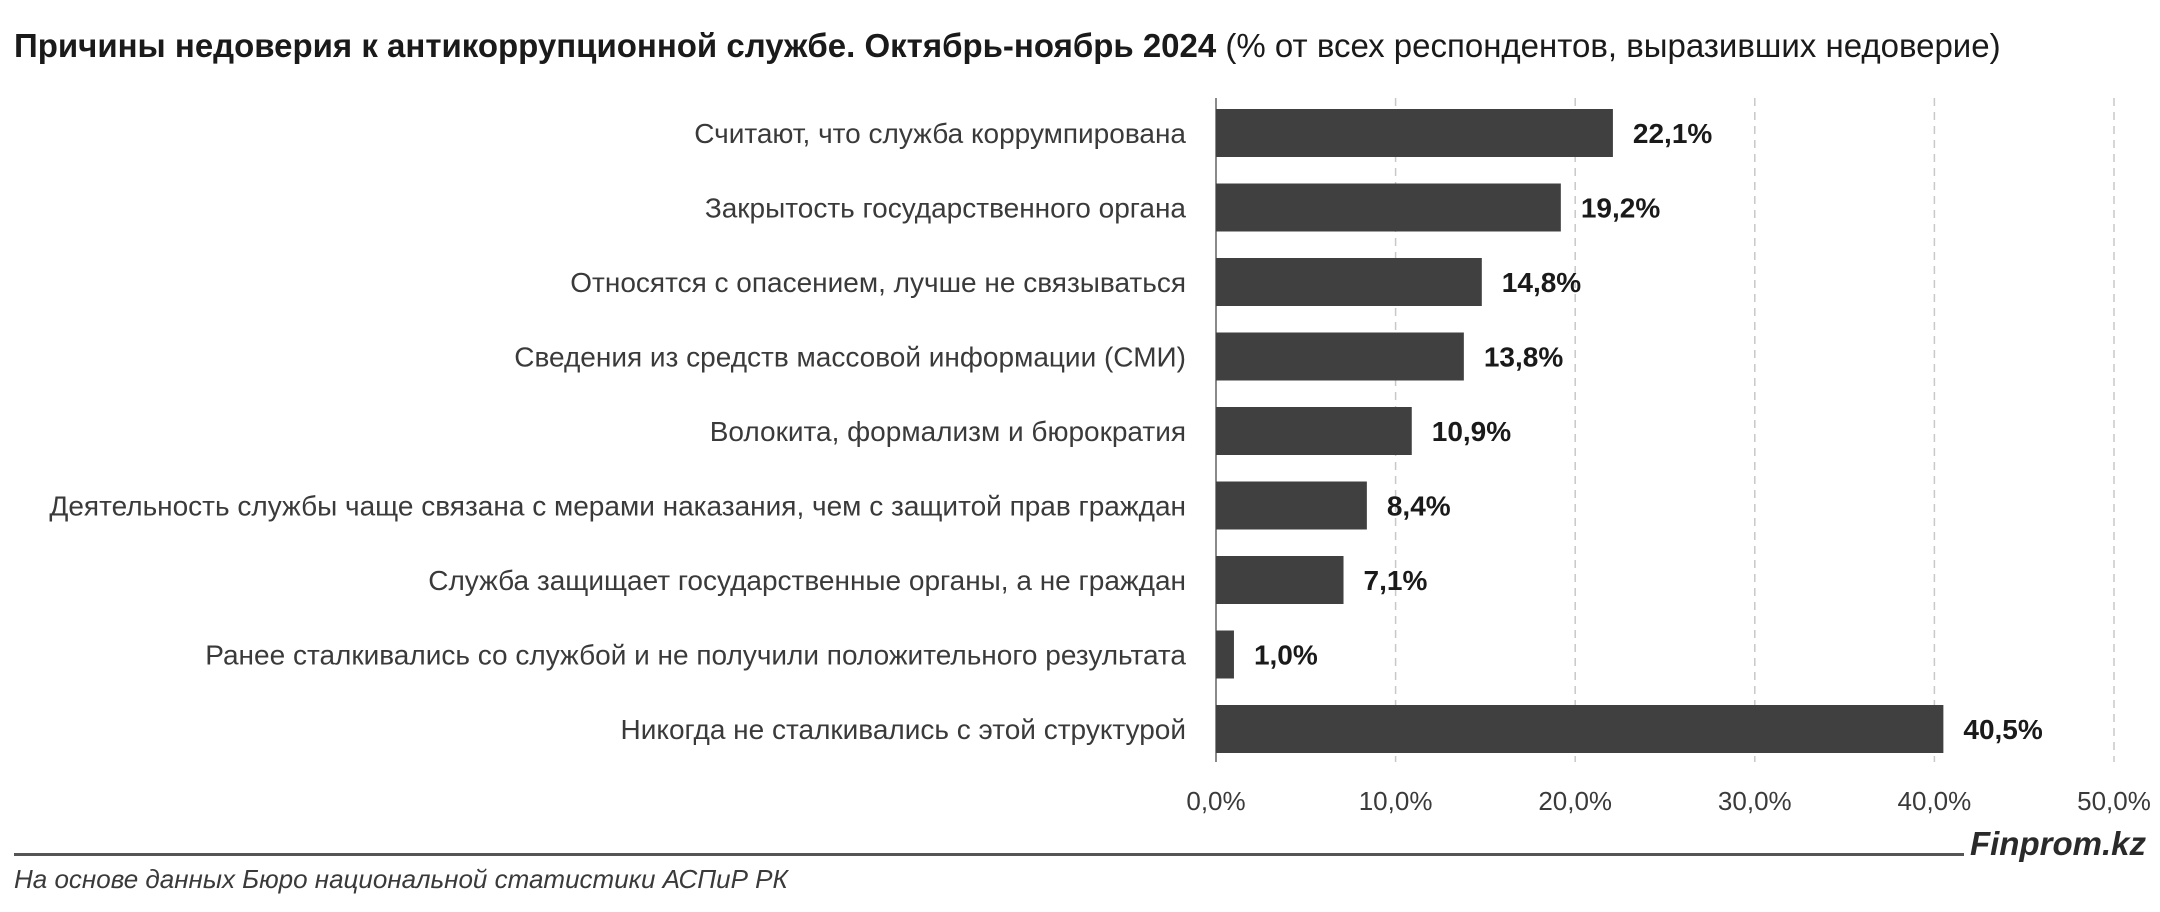 This screenshot has width=2160, height=912. I want to click on data-label: 40,5%, so click(2002, 729).